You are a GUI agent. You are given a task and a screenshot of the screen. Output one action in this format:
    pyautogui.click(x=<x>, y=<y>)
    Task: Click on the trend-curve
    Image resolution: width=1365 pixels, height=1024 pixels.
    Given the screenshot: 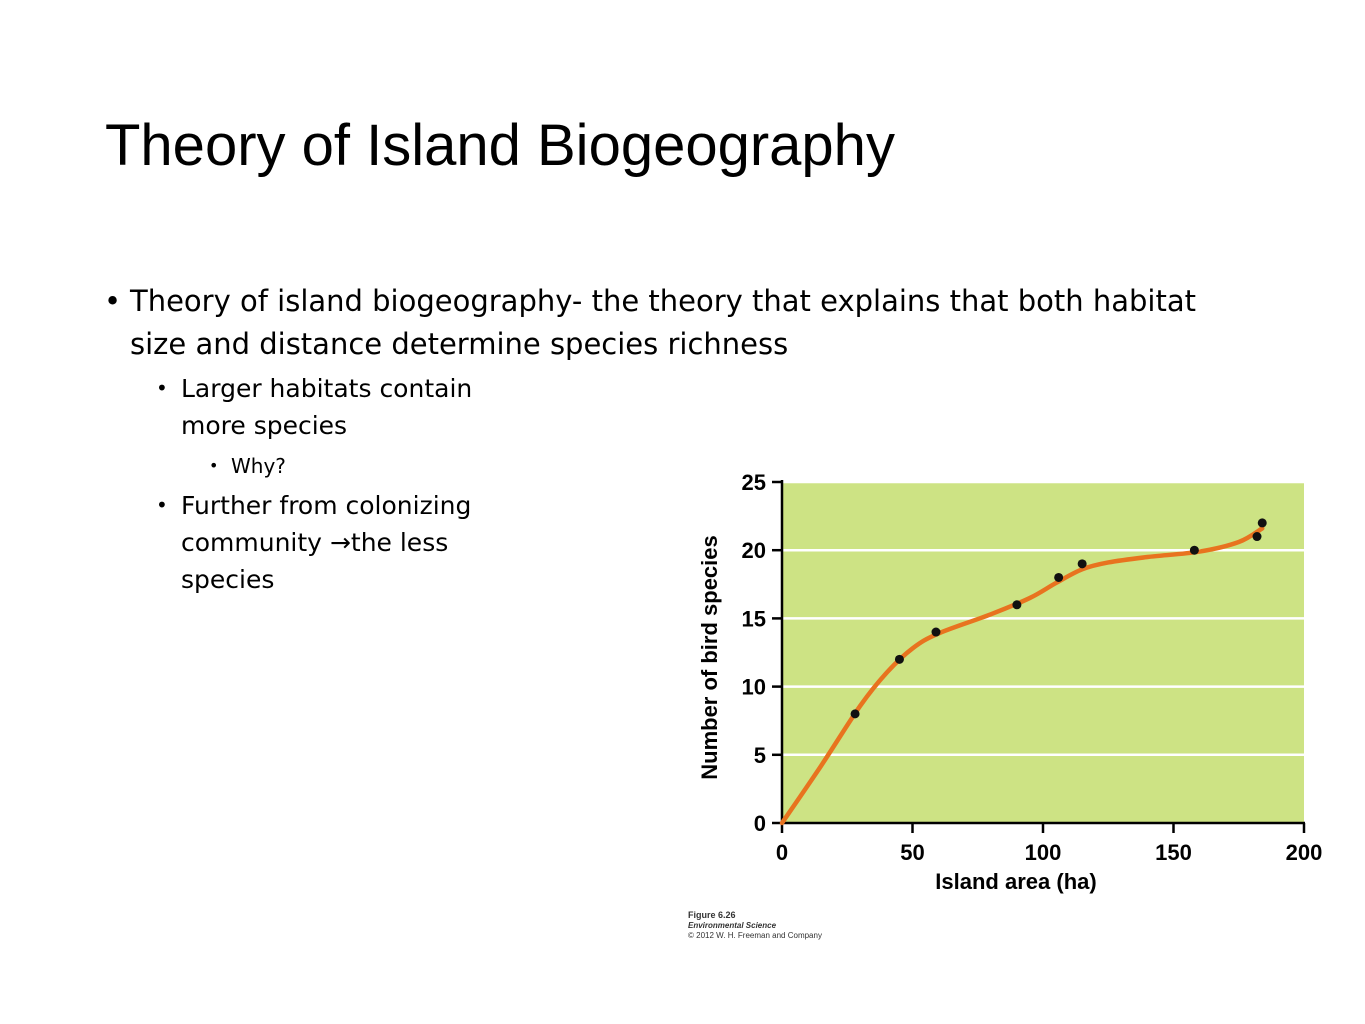 What is the action you would take?
    pyautogui.click(x=1022, y=676)
    